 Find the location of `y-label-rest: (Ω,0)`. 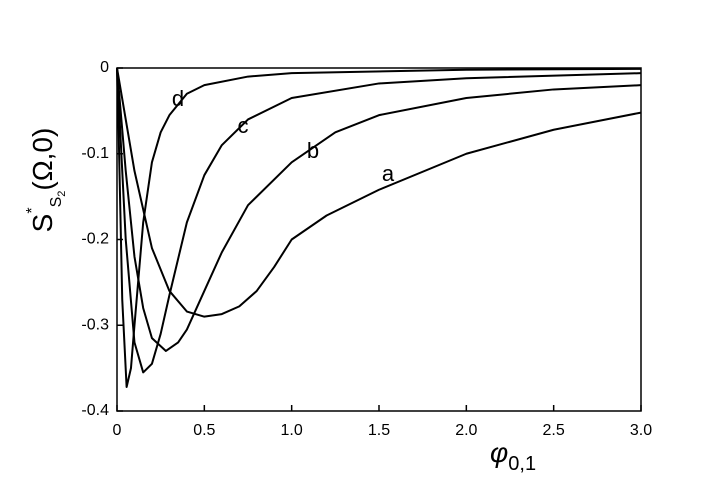

y-label-rest: (Ω,0) is located at coordinates (42, 159).